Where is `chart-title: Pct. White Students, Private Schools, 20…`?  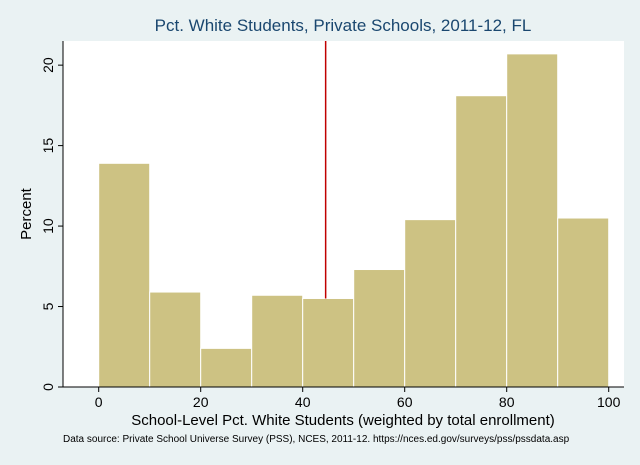
chart-title: Pct. White Students, Private Schools, 20… is located at coordinates (343, 25).